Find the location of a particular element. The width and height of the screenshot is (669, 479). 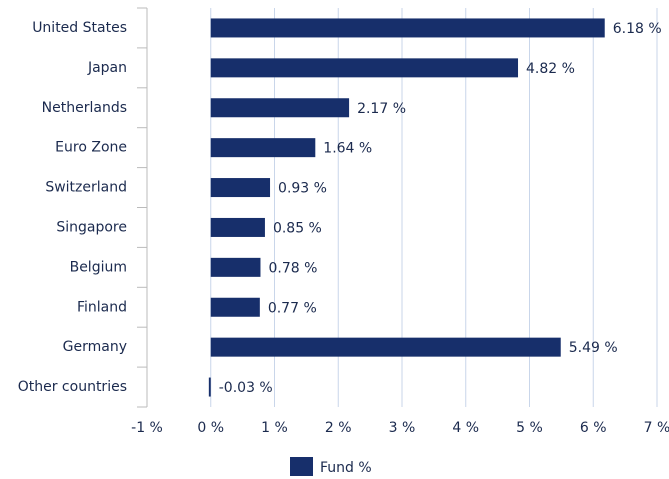

x-tick-label: 7 % is located at coordinates (656, 428).